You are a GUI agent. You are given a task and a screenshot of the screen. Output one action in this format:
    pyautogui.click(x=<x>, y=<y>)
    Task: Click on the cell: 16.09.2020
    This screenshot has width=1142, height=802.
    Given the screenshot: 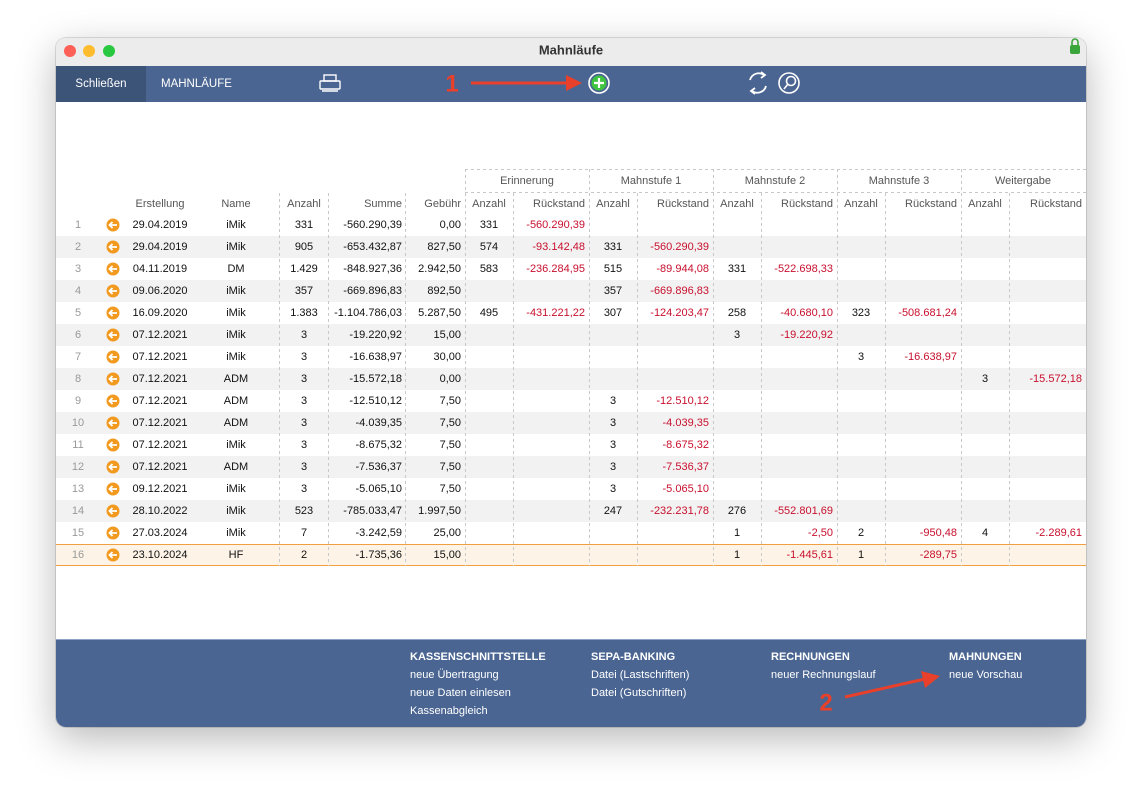 What is the action you would take?
    pyautogui.click(x=159, y=313)
    